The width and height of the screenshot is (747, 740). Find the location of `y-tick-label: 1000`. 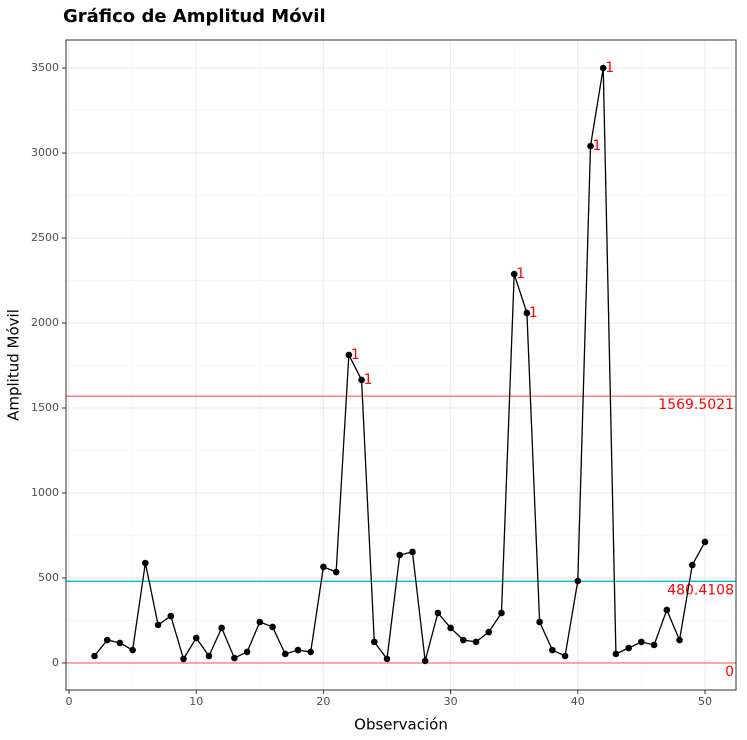

y-tick-label: 1000 is located at coordinates (45, 492).